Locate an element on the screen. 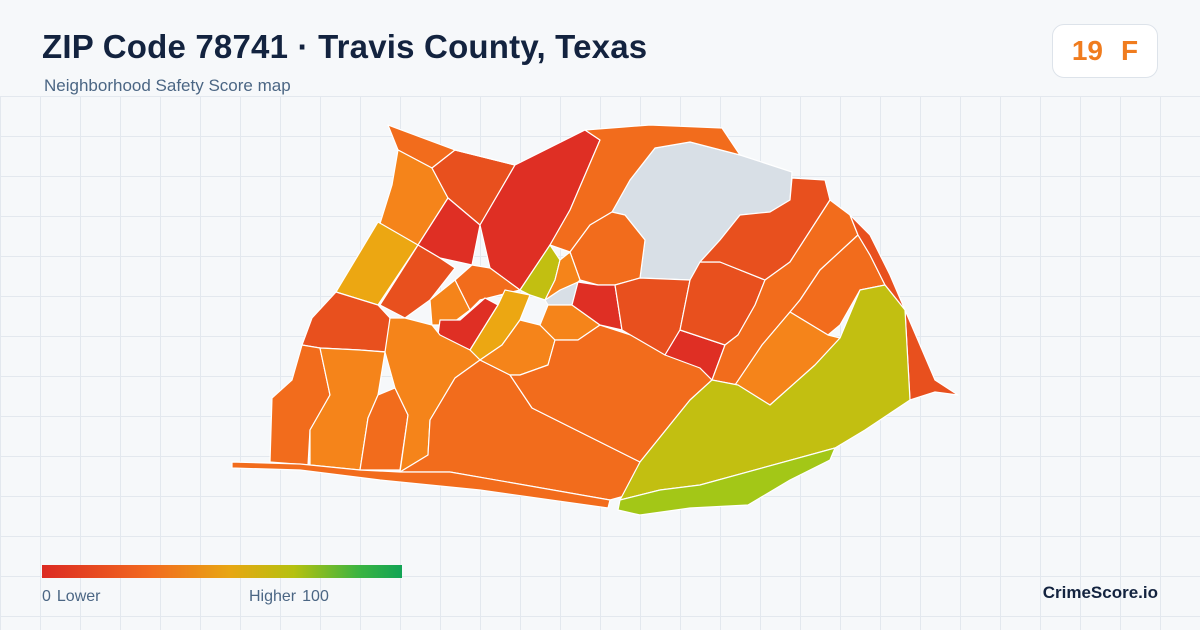  score-value: 19 is located at coordinates (1087, 50).